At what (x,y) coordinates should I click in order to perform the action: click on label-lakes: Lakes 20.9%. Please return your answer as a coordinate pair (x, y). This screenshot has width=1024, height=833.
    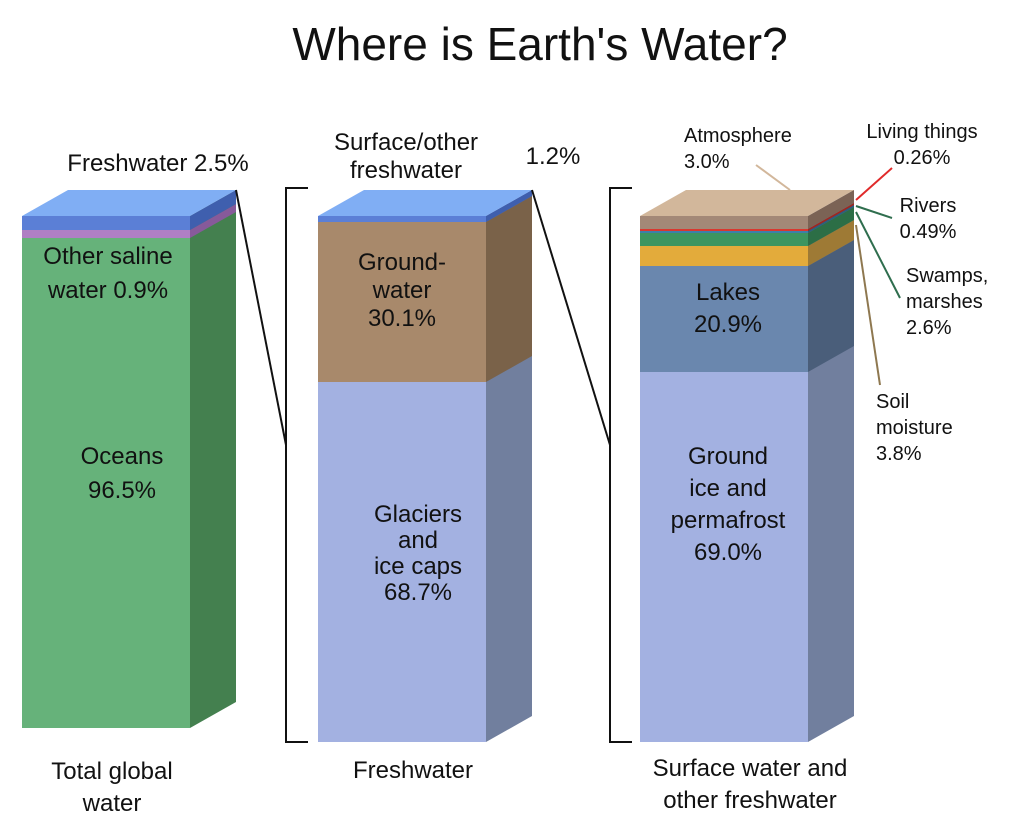
    Looking at the image, I should click on (728, 308).